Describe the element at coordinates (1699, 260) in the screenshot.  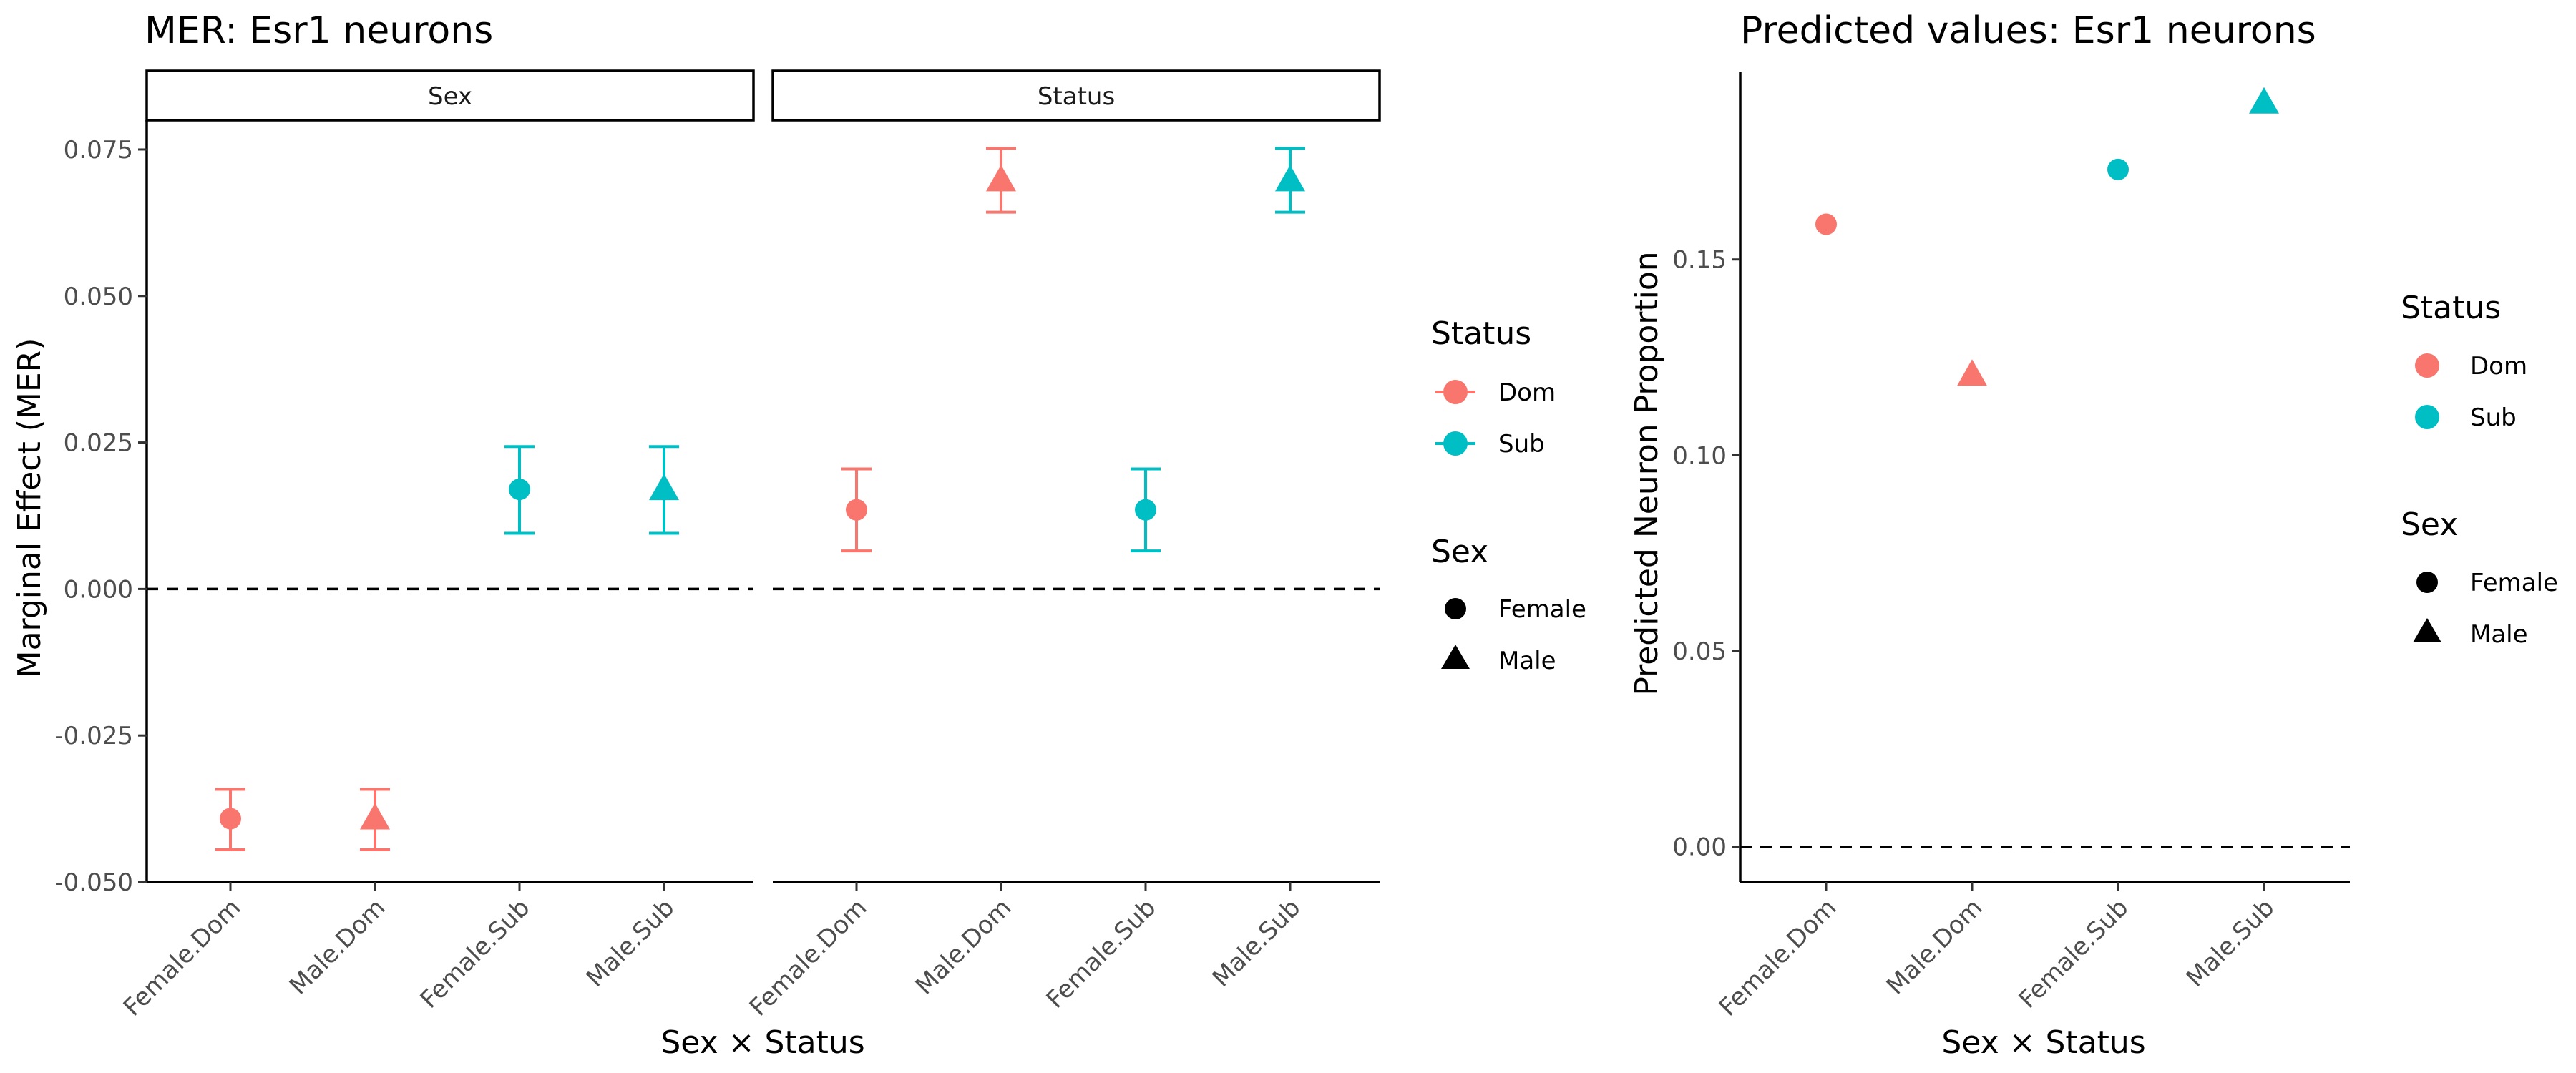
I see `predicted-y-tick-label: 0.15` at that location.